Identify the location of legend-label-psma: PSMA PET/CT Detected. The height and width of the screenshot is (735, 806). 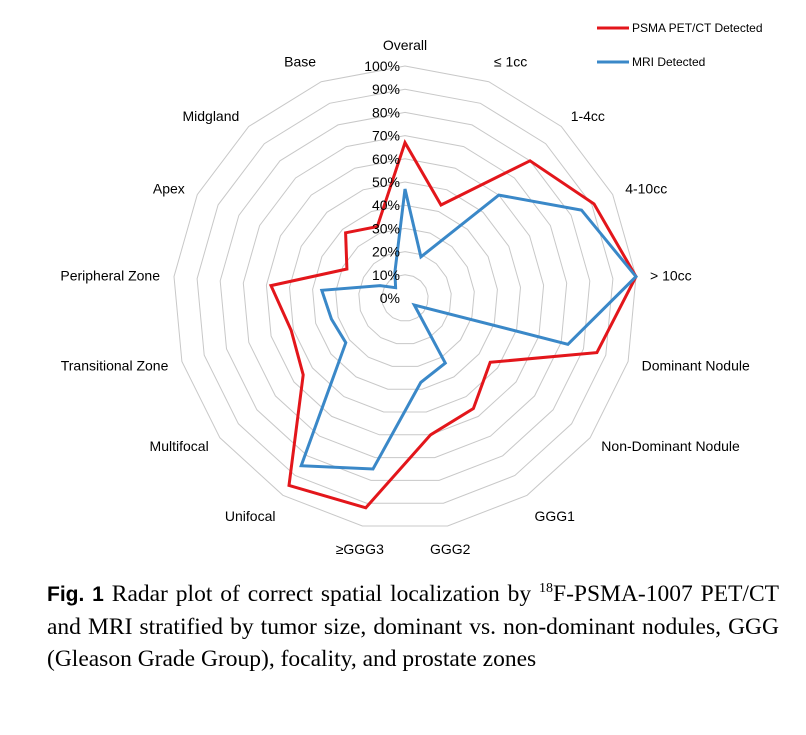
(697, 28).